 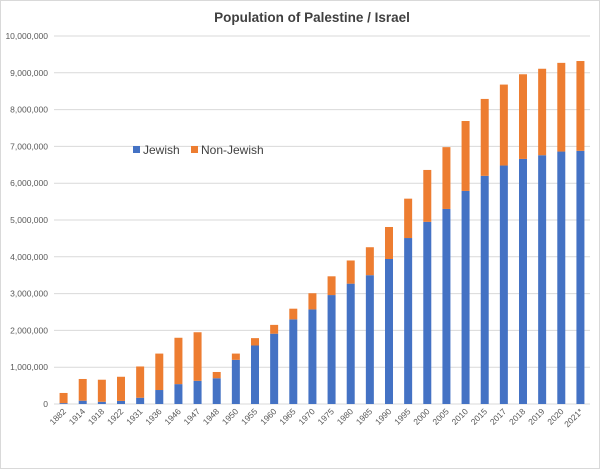 What do you see at coordinates (542, 279) in the screenshot?
I see `bar-jewish-2019` at bounding box center [542, 279].